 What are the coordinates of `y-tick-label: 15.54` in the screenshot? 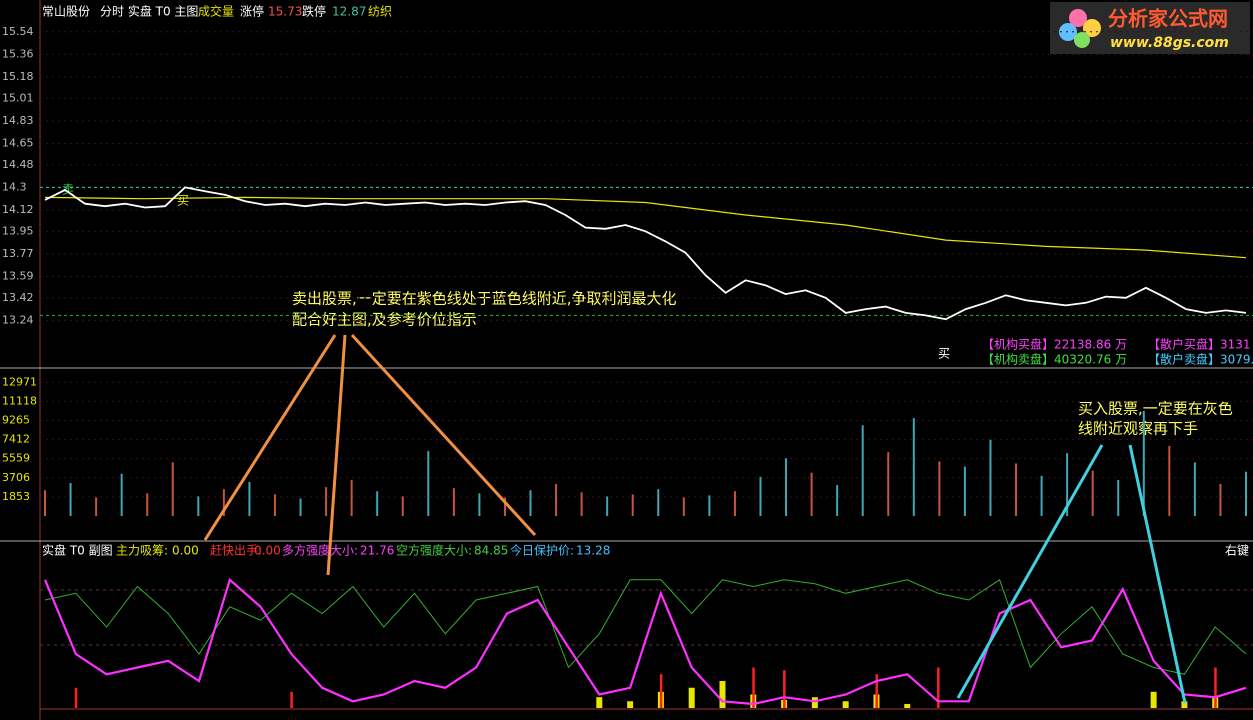 It's located at (18, 31).